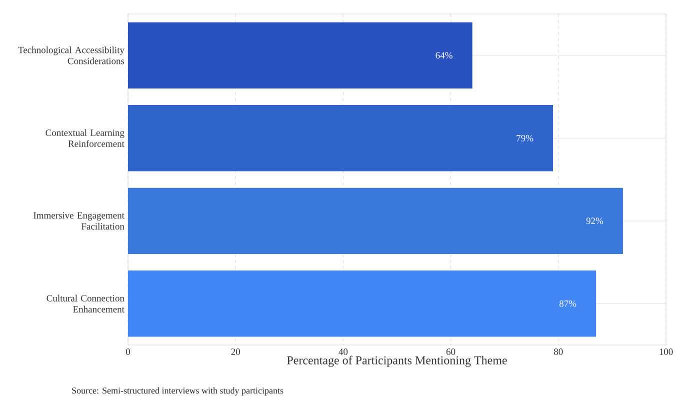 This screenshot has width=681, height=400. I want to click on x-tick-label: 20, so click(235, 351).